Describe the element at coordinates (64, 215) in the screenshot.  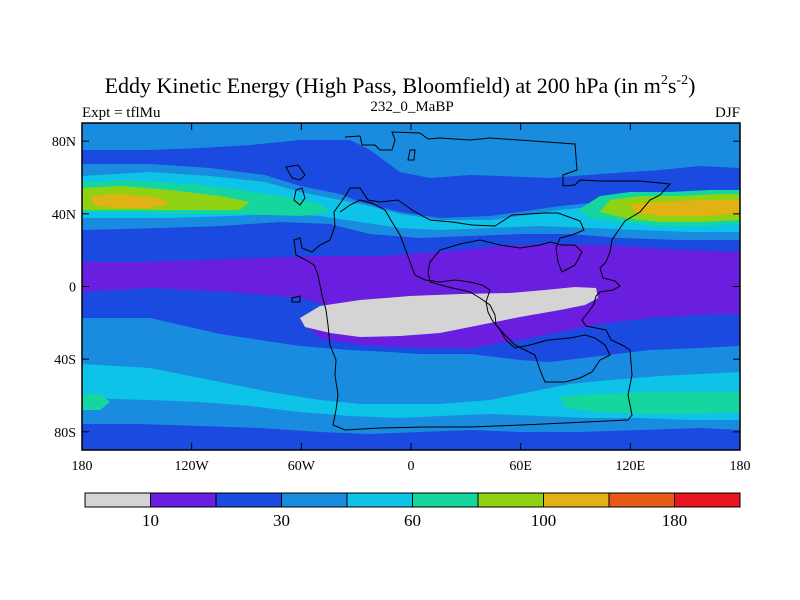
I see `y-tick-label: 40N` at that location.